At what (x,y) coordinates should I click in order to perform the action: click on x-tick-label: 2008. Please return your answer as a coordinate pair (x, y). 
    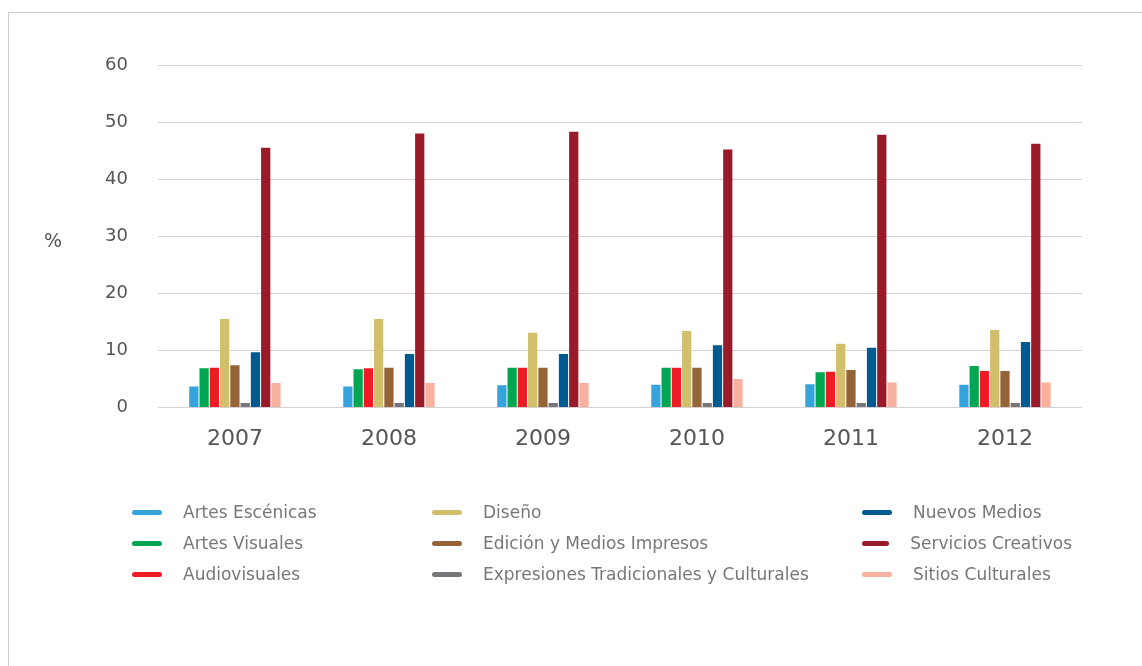
    Looking at the image, I should click on (388, 437).